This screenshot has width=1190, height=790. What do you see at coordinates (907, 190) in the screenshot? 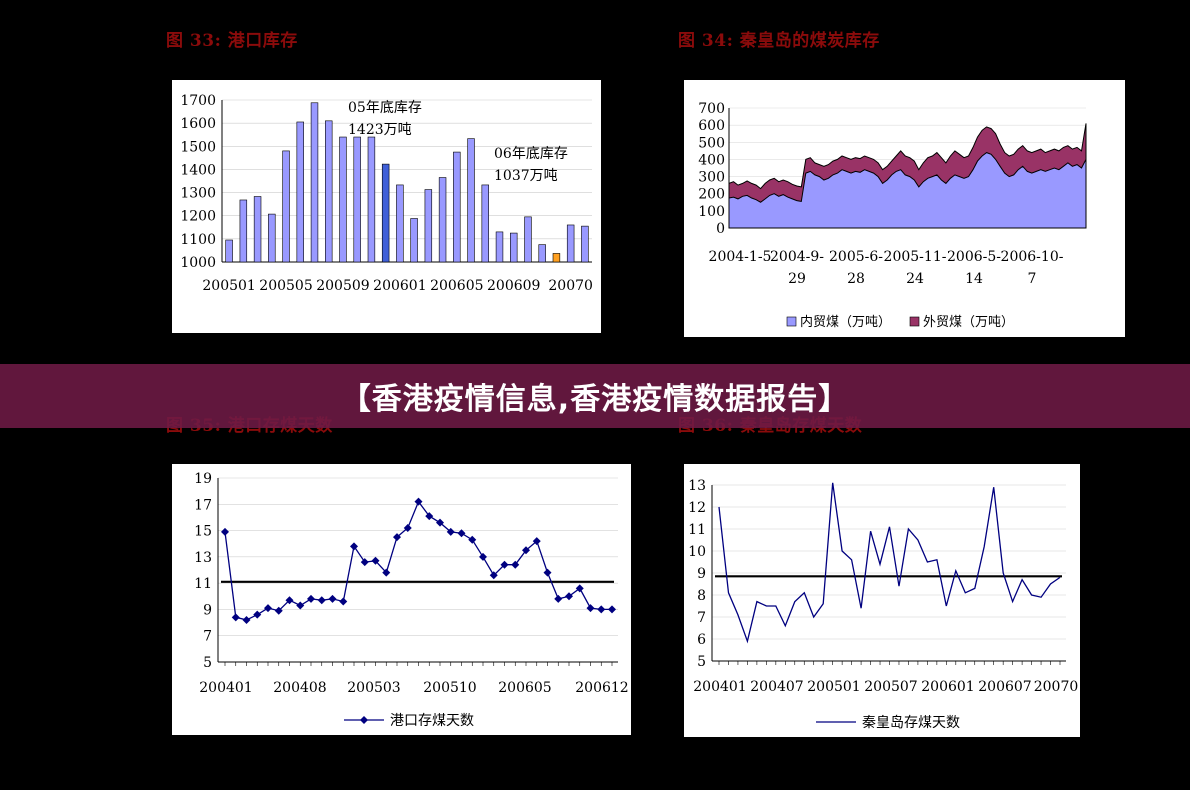
I see `series-area-domestic-coal` at bounding box center [907, 190].